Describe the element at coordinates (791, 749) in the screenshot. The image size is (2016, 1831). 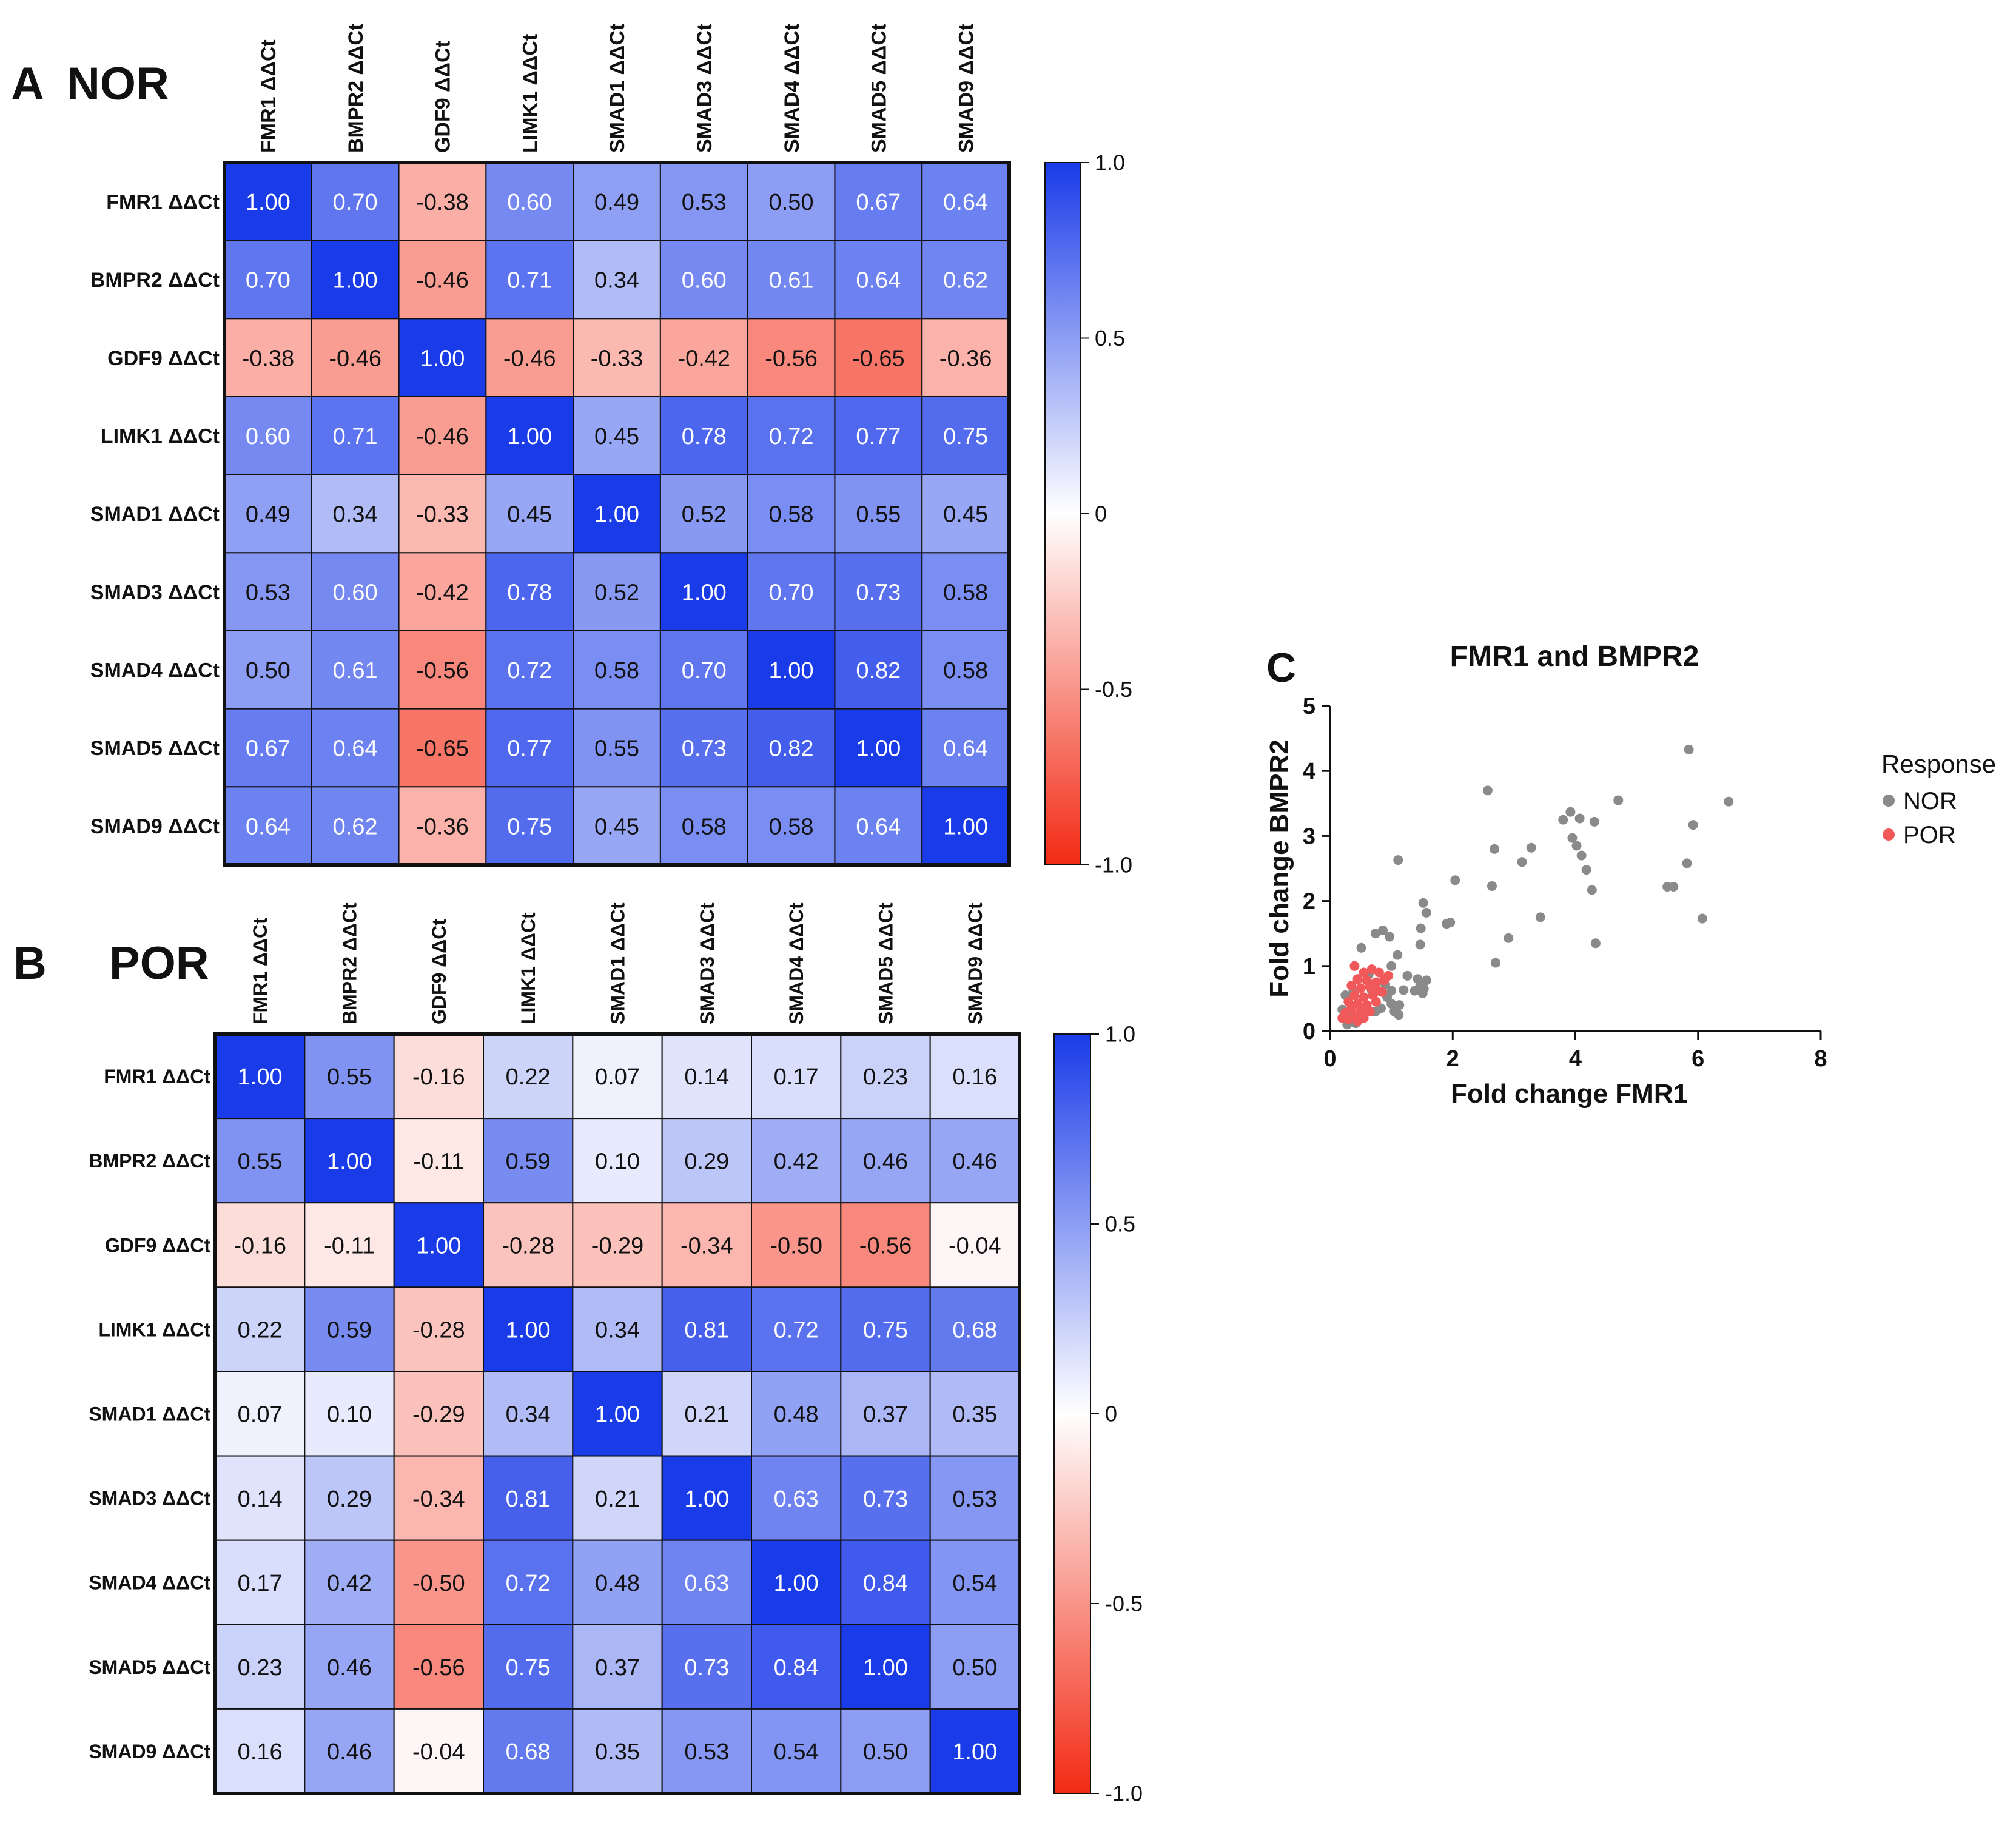
I see `nor-cell-value: 0.82` at that location.